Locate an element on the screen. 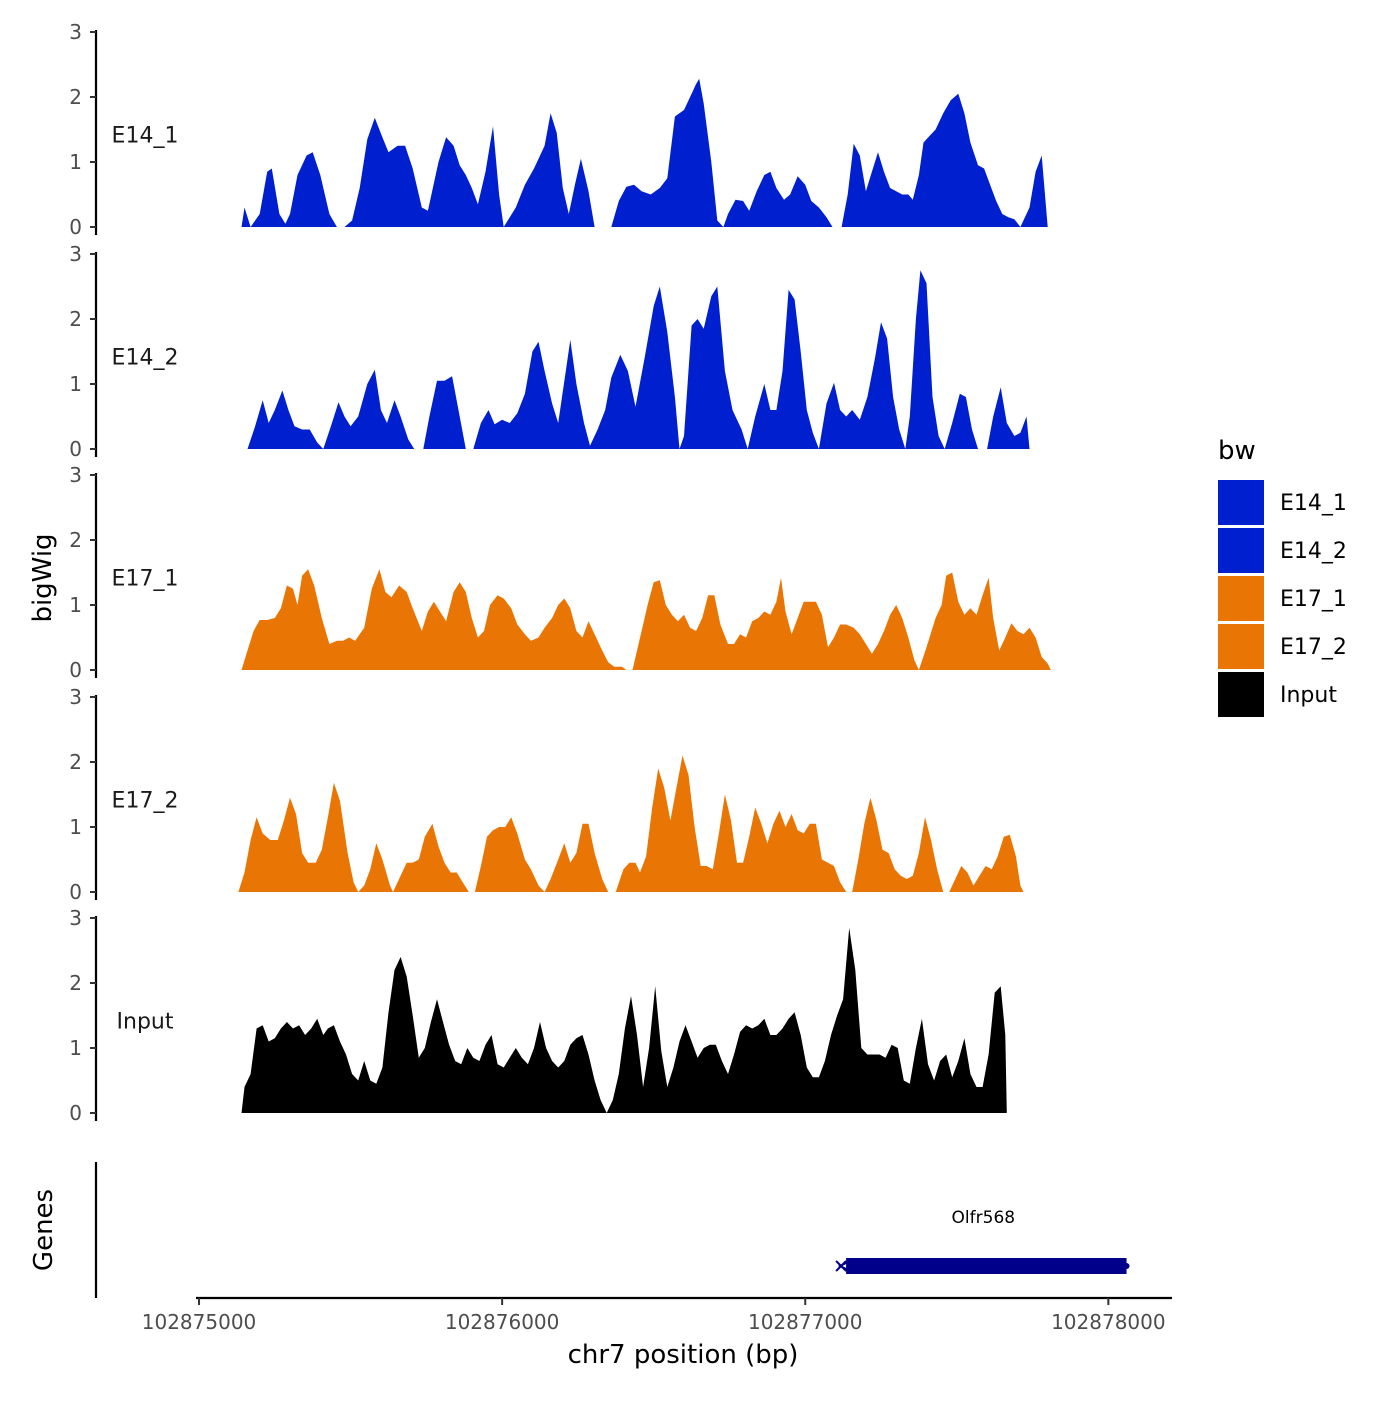  legend-label: E17_2 is located at coordinates (1313, 647).